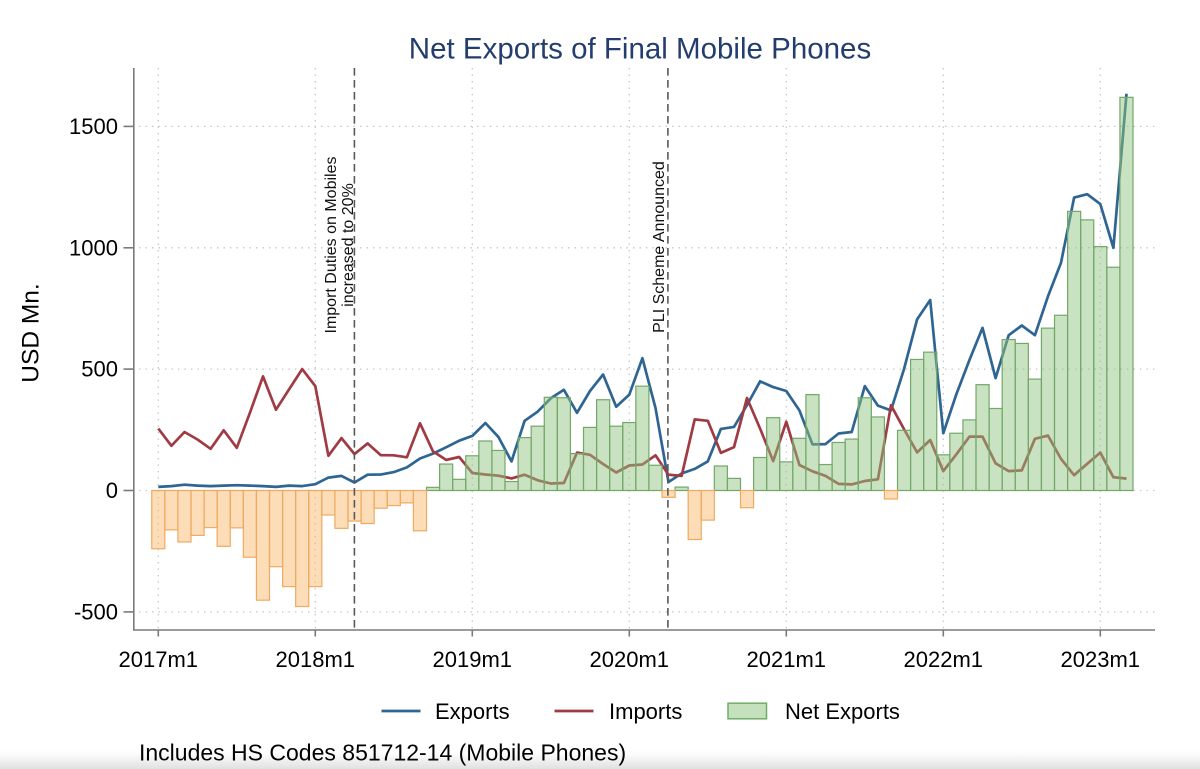 This screenshot has width=1200, height=769. I want to click on svg-text: Exports, so click(472, 711).